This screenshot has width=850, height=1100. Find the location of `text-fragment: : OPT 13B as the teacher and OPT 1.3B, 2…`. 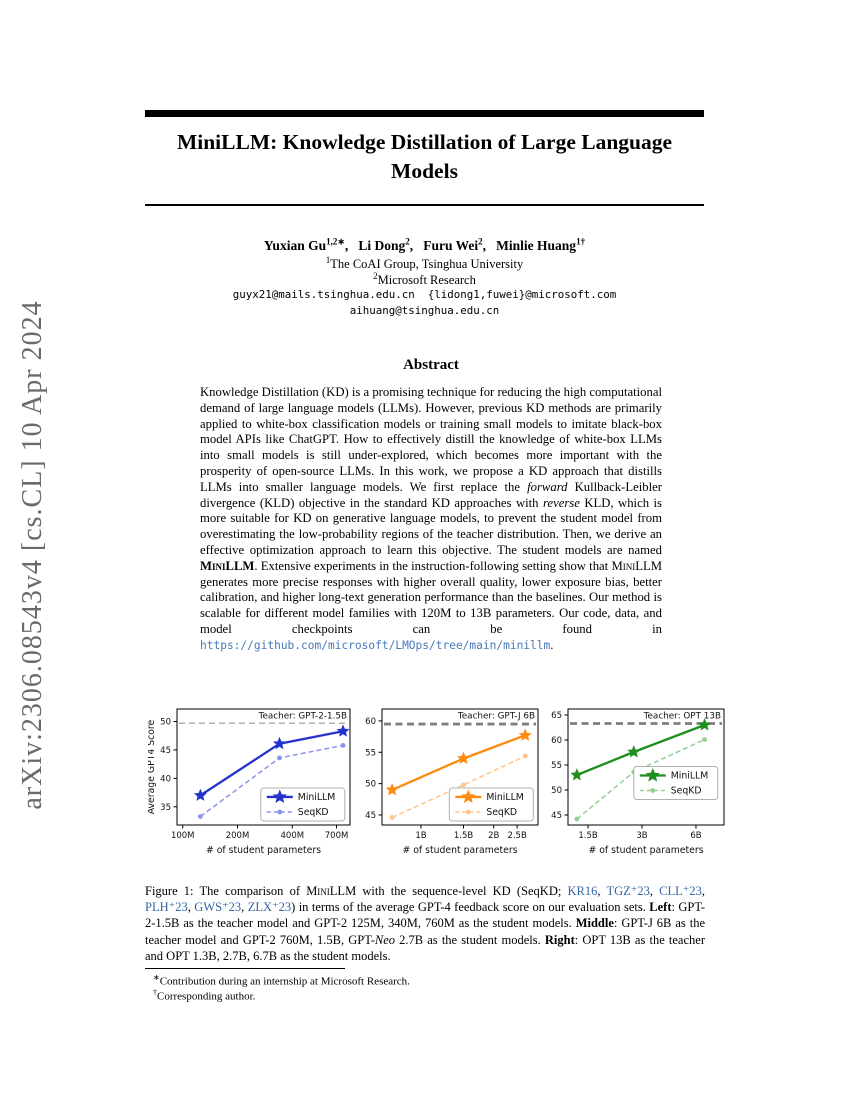

text-fragment: : OPT 13B as the teacher and OPT 1.3B, 2… is located at coordinates (425, 947).